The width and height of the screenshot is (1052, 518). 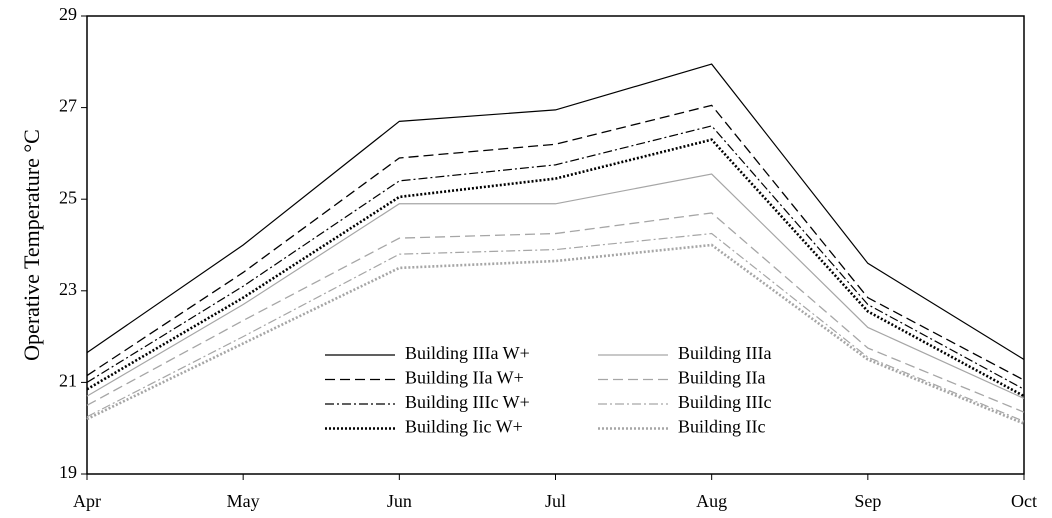 I want to click on y-tick-label: 19, so click(x=68, y=472).